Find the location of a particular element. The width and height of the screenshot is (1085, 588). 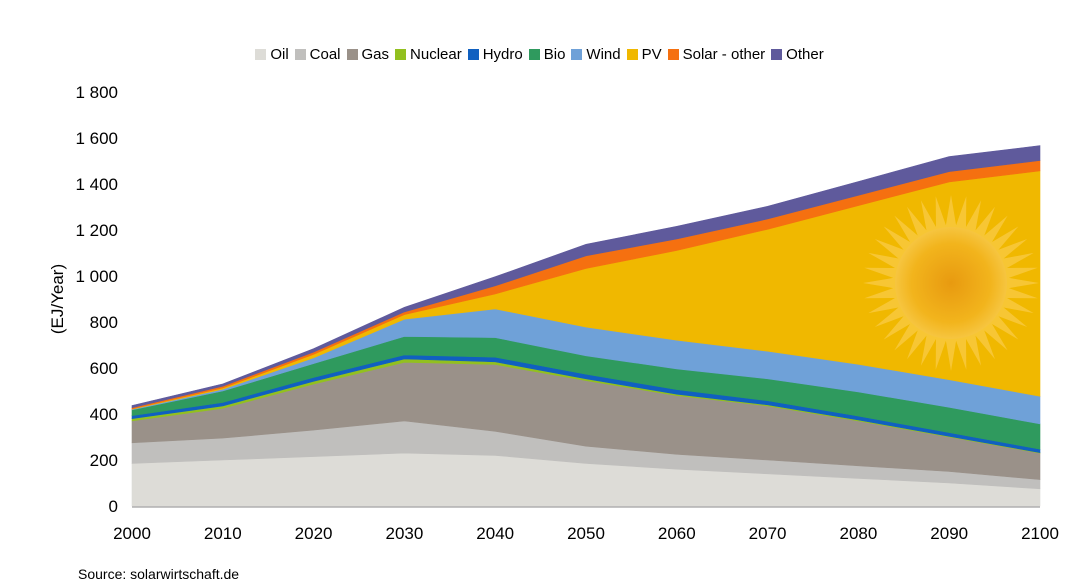

legend-item-coal: Coal is located at coordinates (317, 54).